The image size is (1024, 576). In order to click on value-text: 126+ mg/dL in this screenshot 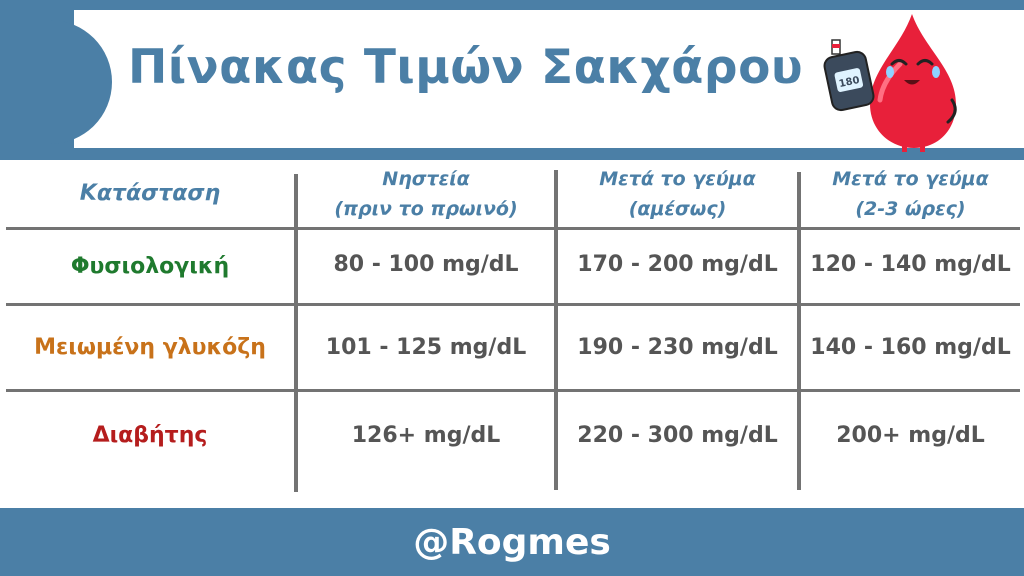, I will do `click(426, 435)`.